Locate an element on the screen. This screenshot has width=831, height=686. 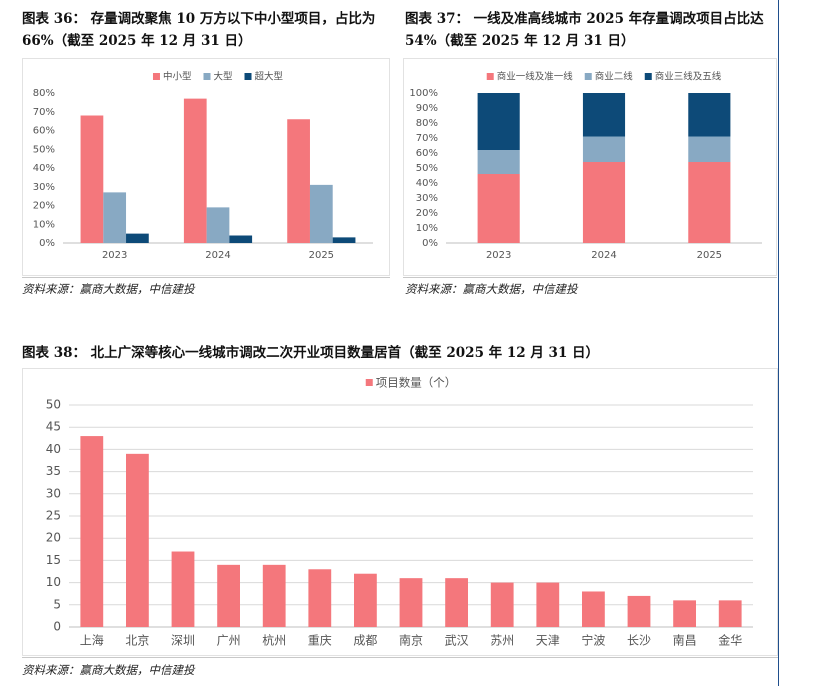
page-edge-line is located at coordinates (778, 343).